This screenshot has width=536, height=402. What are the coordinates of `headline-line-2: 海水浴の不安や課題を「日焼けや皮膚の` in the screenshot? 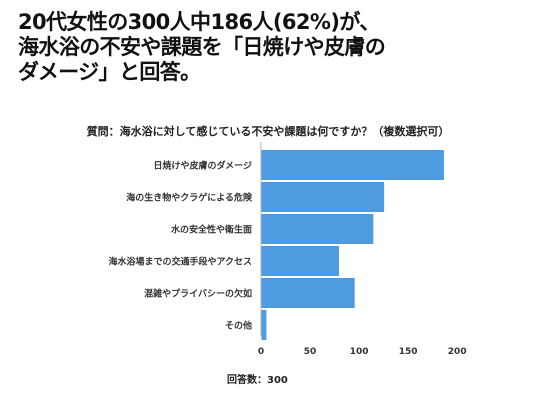 It's located at (202, 47).